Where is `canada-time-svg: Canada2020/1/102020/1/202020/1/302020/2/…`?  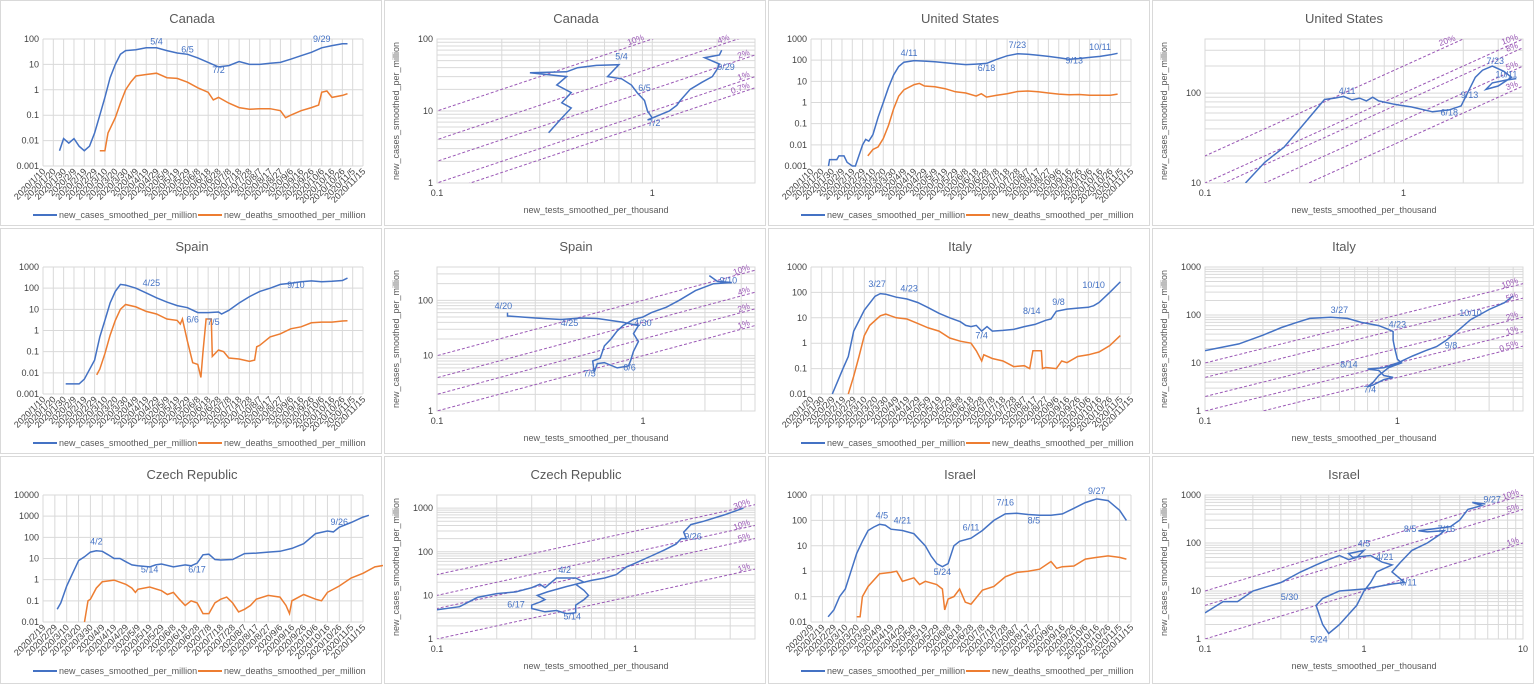
canada-time-svg: Canada2020/1/102020/1/202020/1/302020/2/… is located at coordinates (189, 115).